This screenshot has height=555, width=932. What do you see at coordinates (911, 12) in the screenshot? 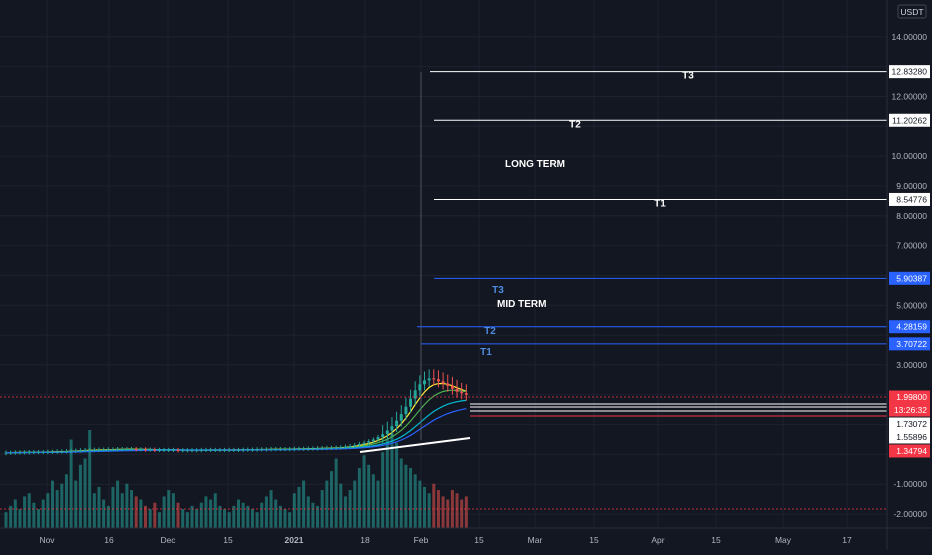
I see `currency-label: USDT` at bounding box center [911, 12].